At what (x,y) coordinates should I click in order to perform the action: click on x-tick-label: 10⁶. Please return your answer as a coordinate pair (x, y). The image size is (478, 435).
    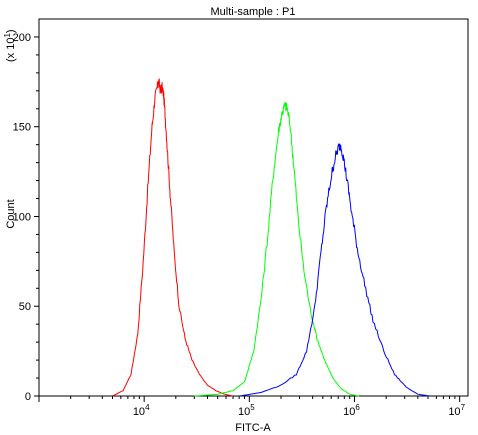
    Looking at the image, I should click on (351, 410).